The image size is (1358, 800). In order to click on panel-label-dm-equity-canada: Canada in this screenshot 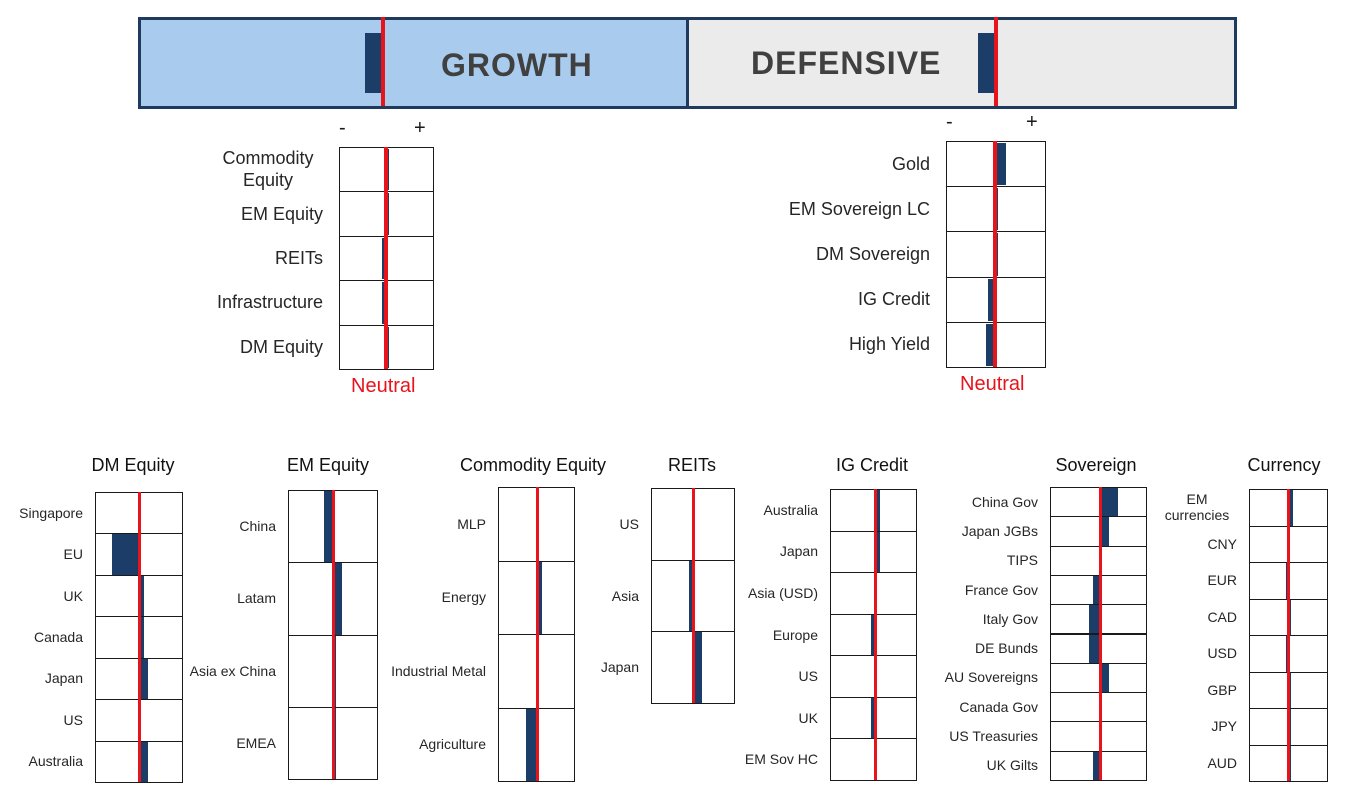, I will do `click(58, 637)`.